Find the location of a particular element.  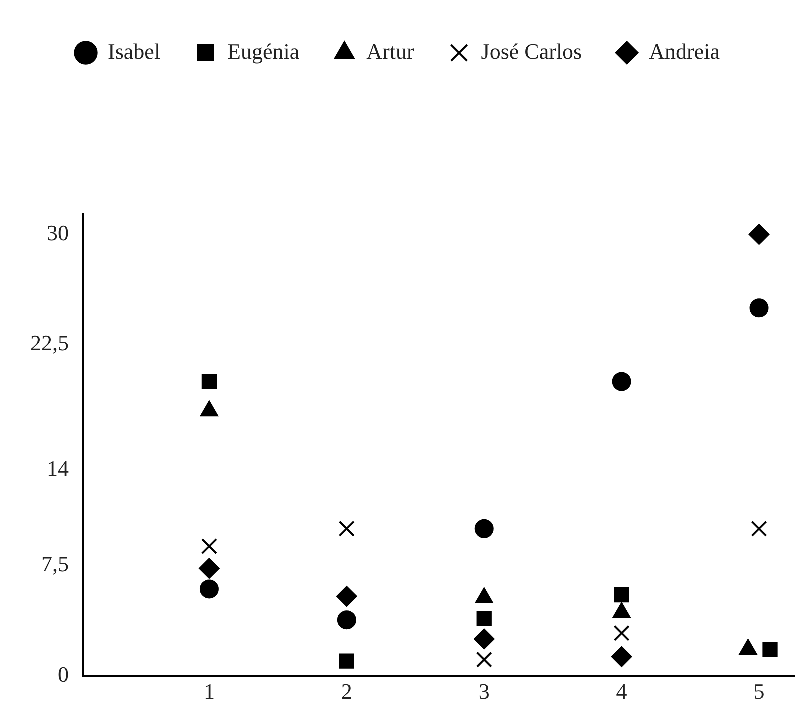

y-tick-label: 7,5 is located at coordinates (55, 563).